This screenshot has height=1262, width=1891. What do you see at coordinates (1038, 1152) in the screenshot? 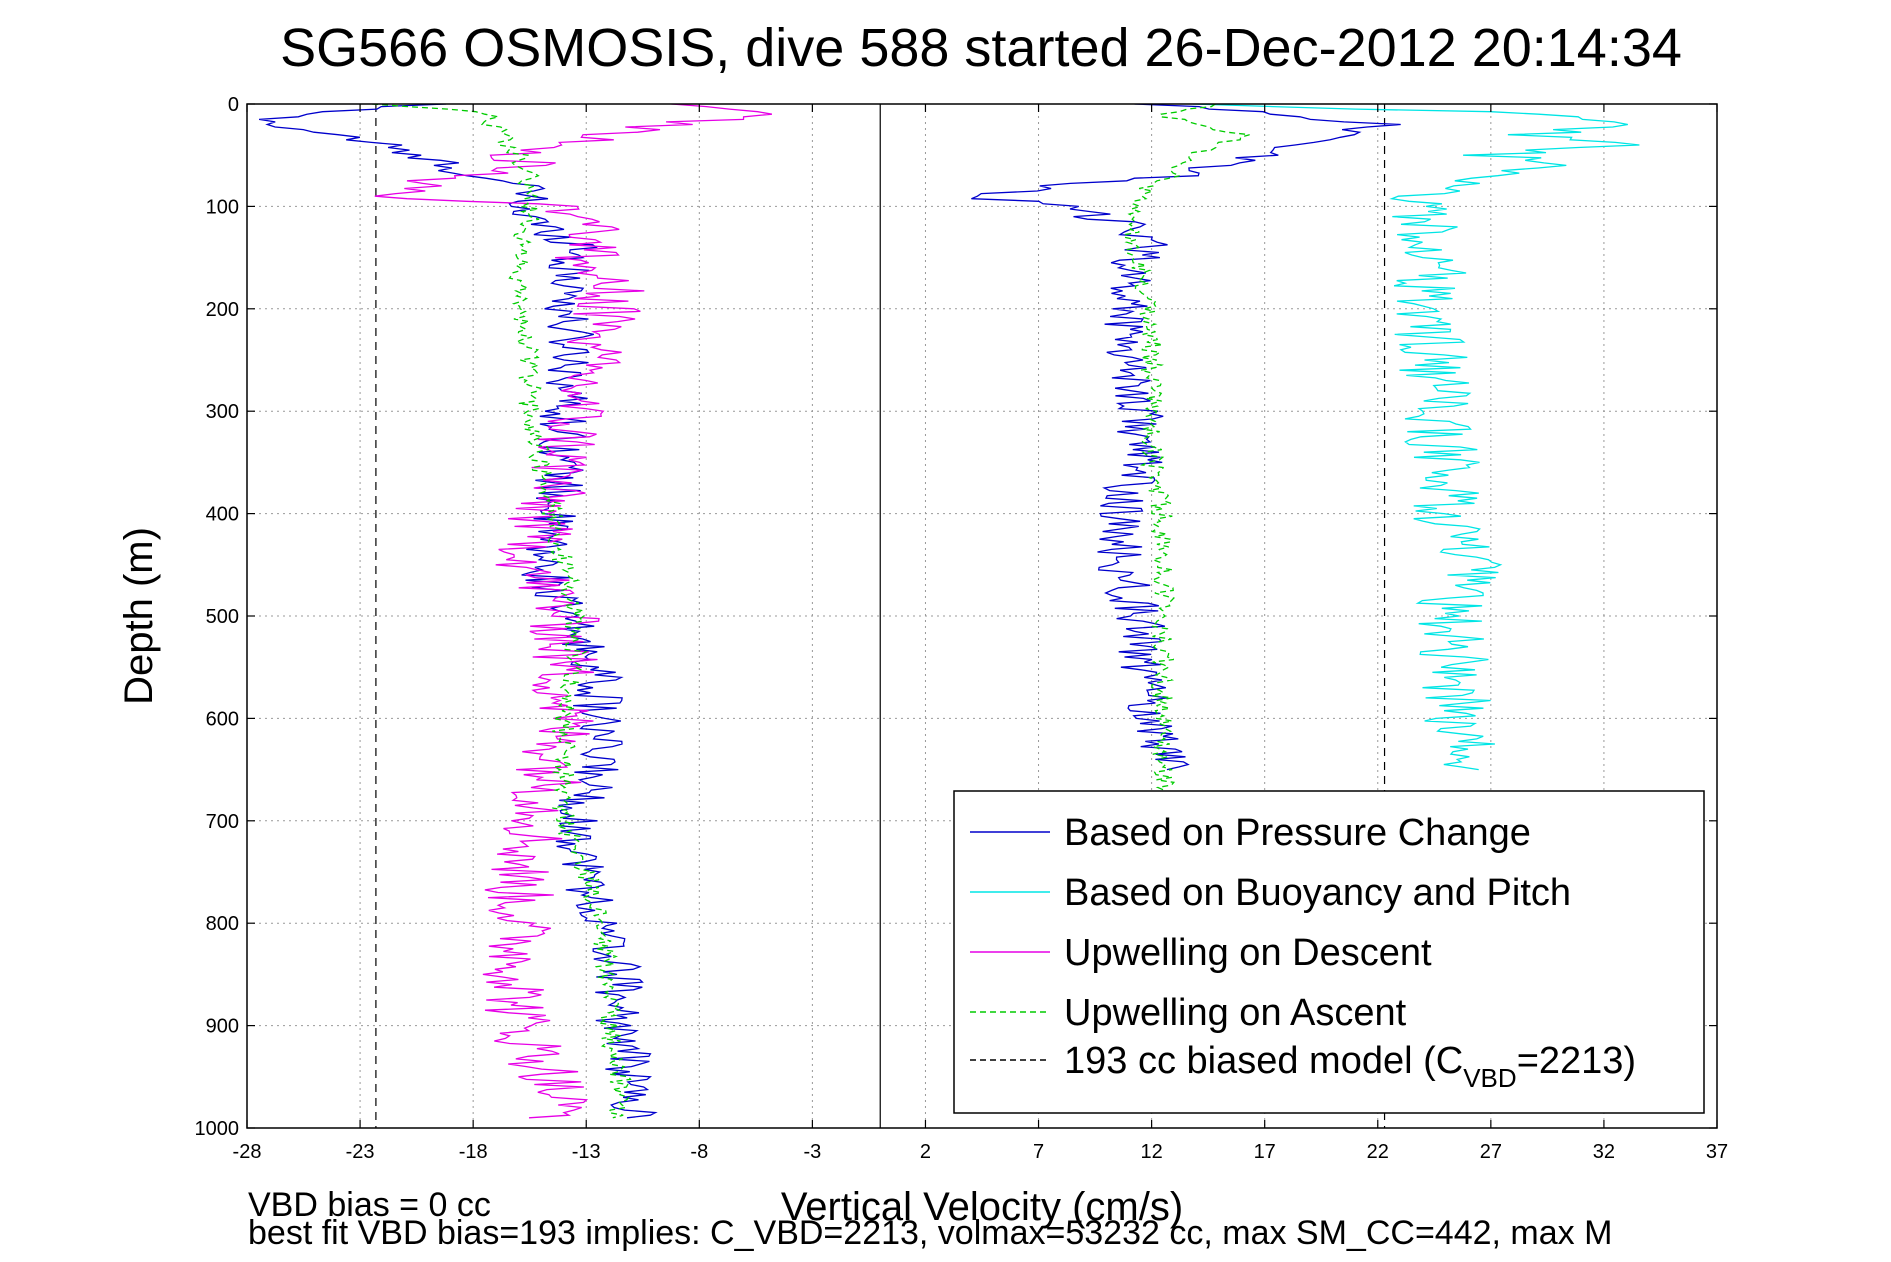
I see `x-tick-label: 7` at bounding box center [1038, 1152].